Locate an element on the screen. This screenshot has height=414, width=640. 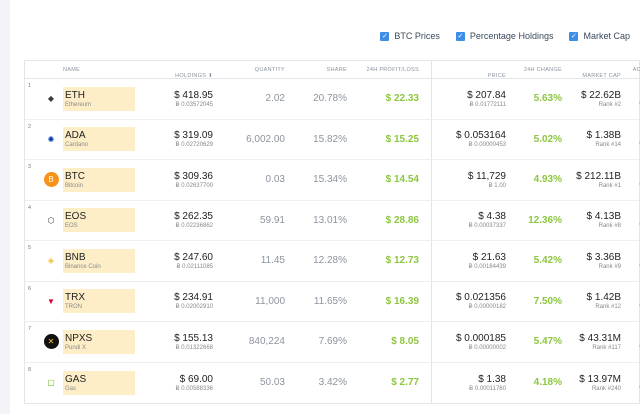
cardano-icon: ✺ is located at coordinates (51, 139).